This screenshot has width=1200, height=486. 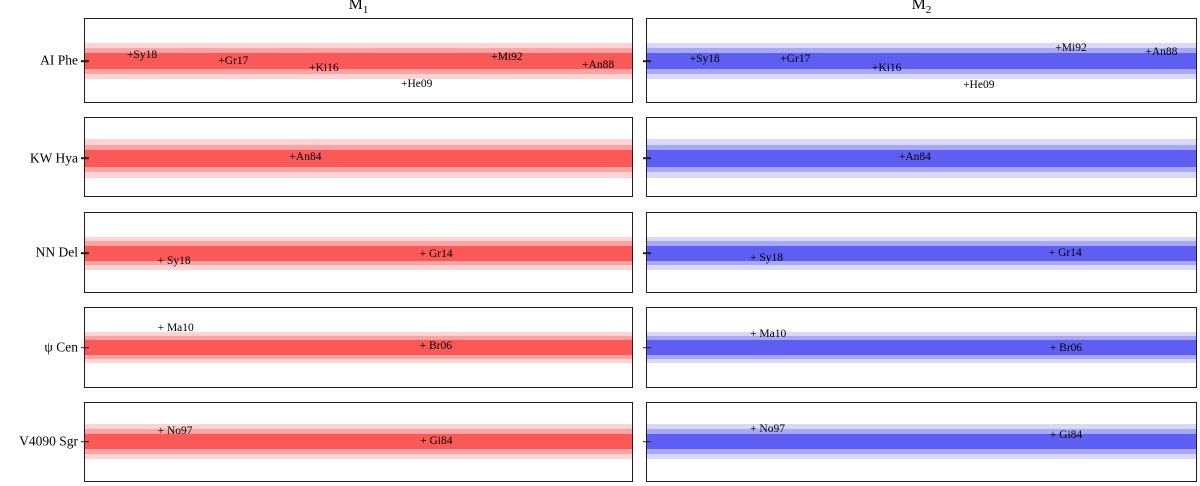 I want to click on panel-row3-m2: + Ma10 + Br06, so click(x=920, y=347).